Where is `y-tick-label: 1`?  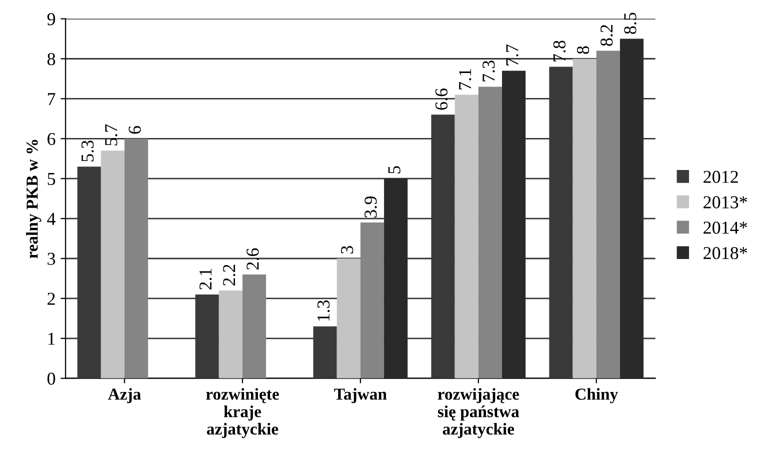
y-tick-label: 1 is located at coordinates (51, 338).